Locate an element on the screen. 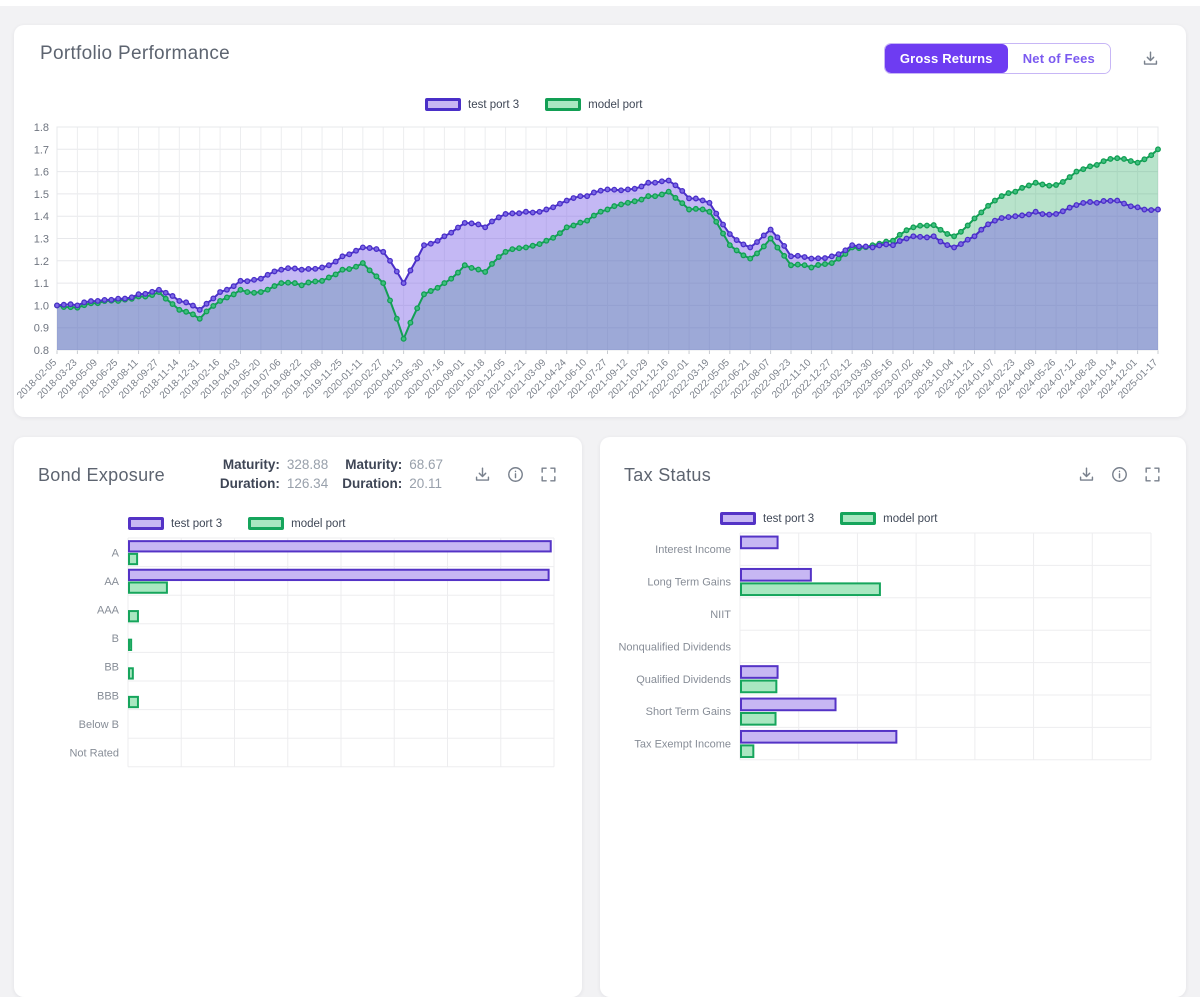 The height and width of the screenshot is (997, 1200). svg-text: 1.4 is located at coordinates (41, 217).